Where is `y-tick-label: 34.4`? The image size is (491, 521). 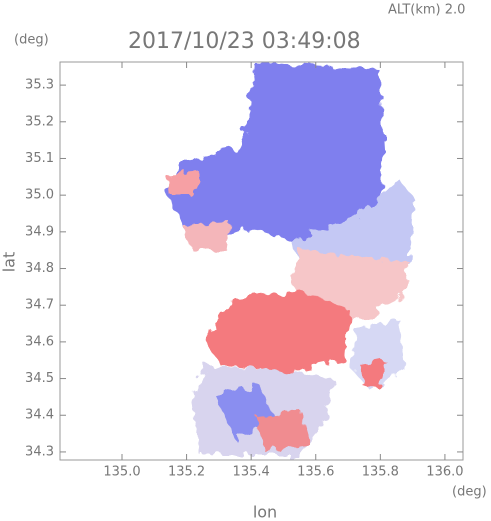 y-tick-label: 34.4 is located at coordinates (39, 415).